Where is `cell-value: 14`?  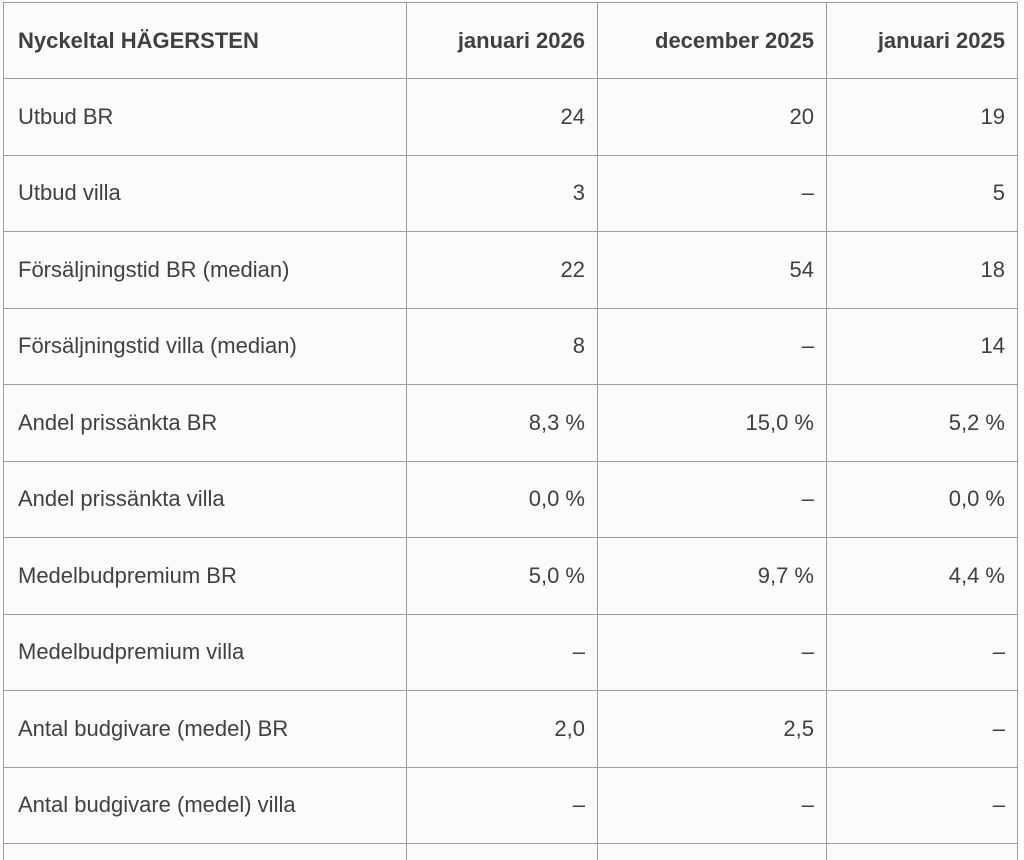 cell-value: 14 is located at coordinates (922, 346).